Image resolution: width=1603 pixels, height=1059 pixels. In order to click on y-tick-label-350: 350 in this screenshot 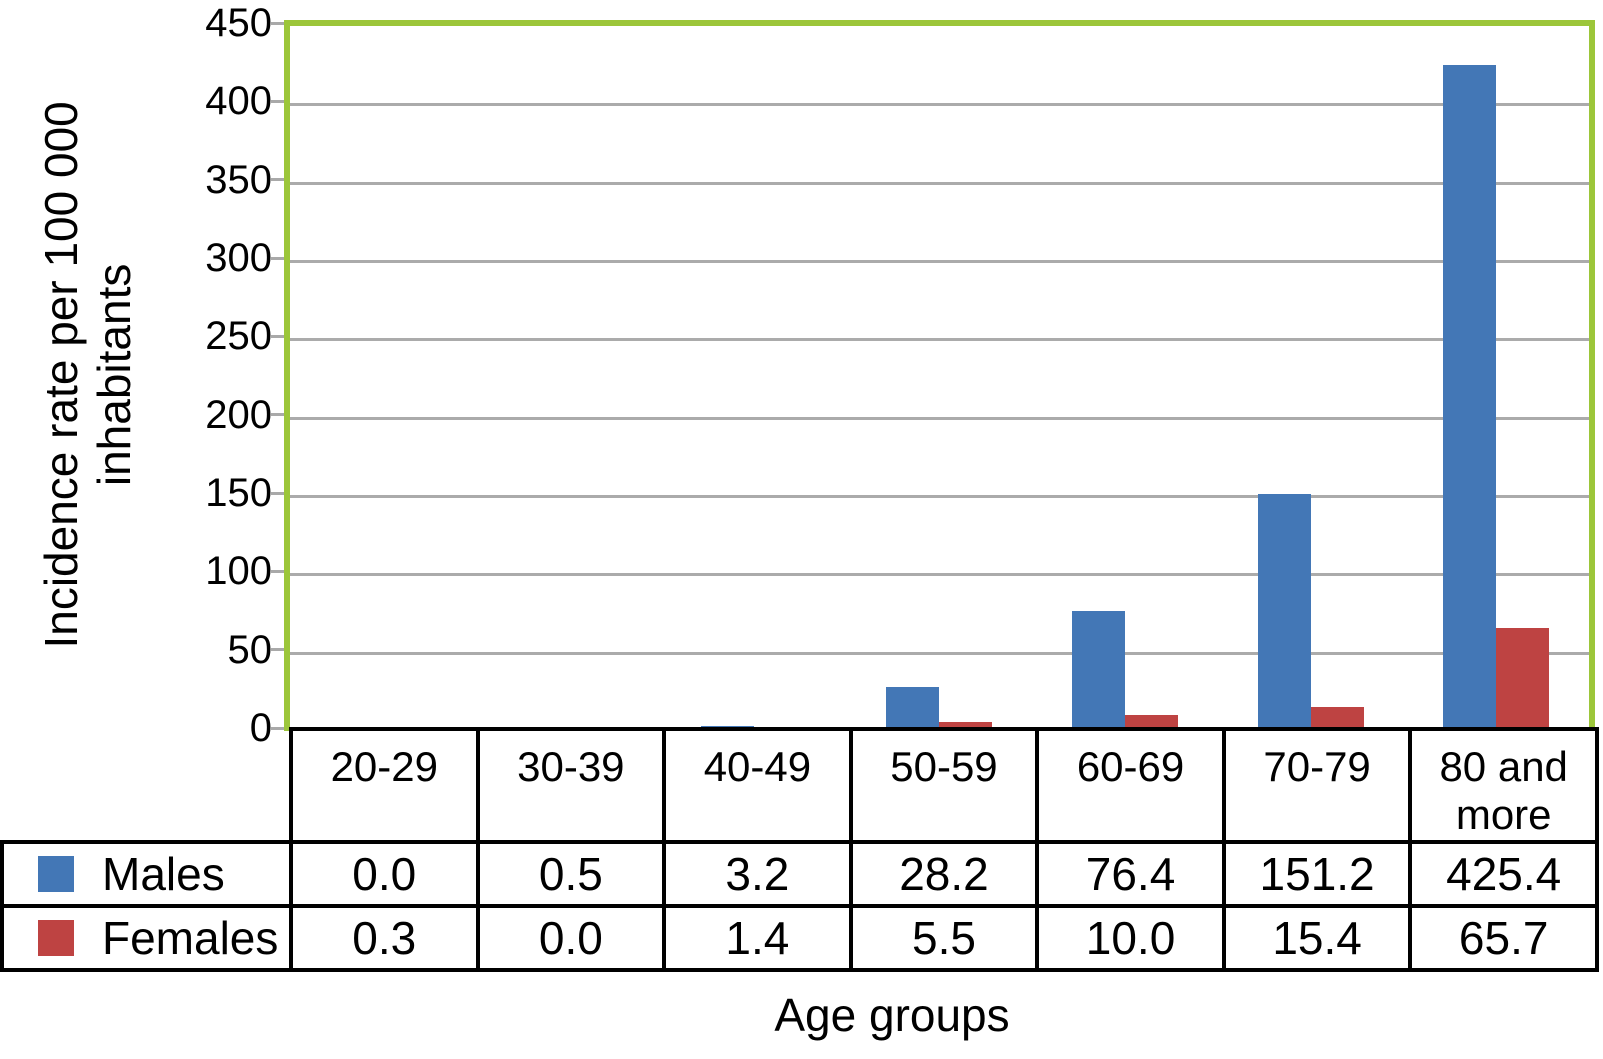, I will do `click(238, 179)`.